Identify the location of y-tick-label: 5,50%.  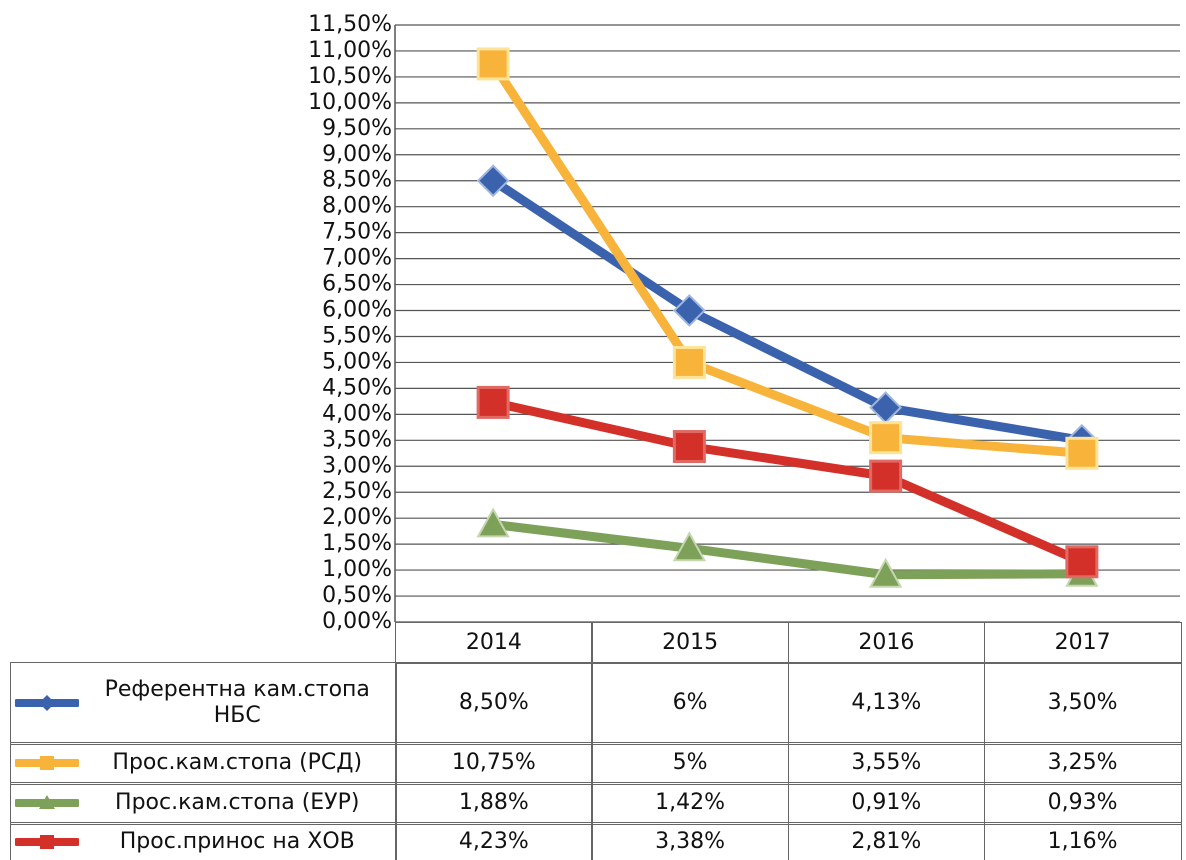
(357, 335).